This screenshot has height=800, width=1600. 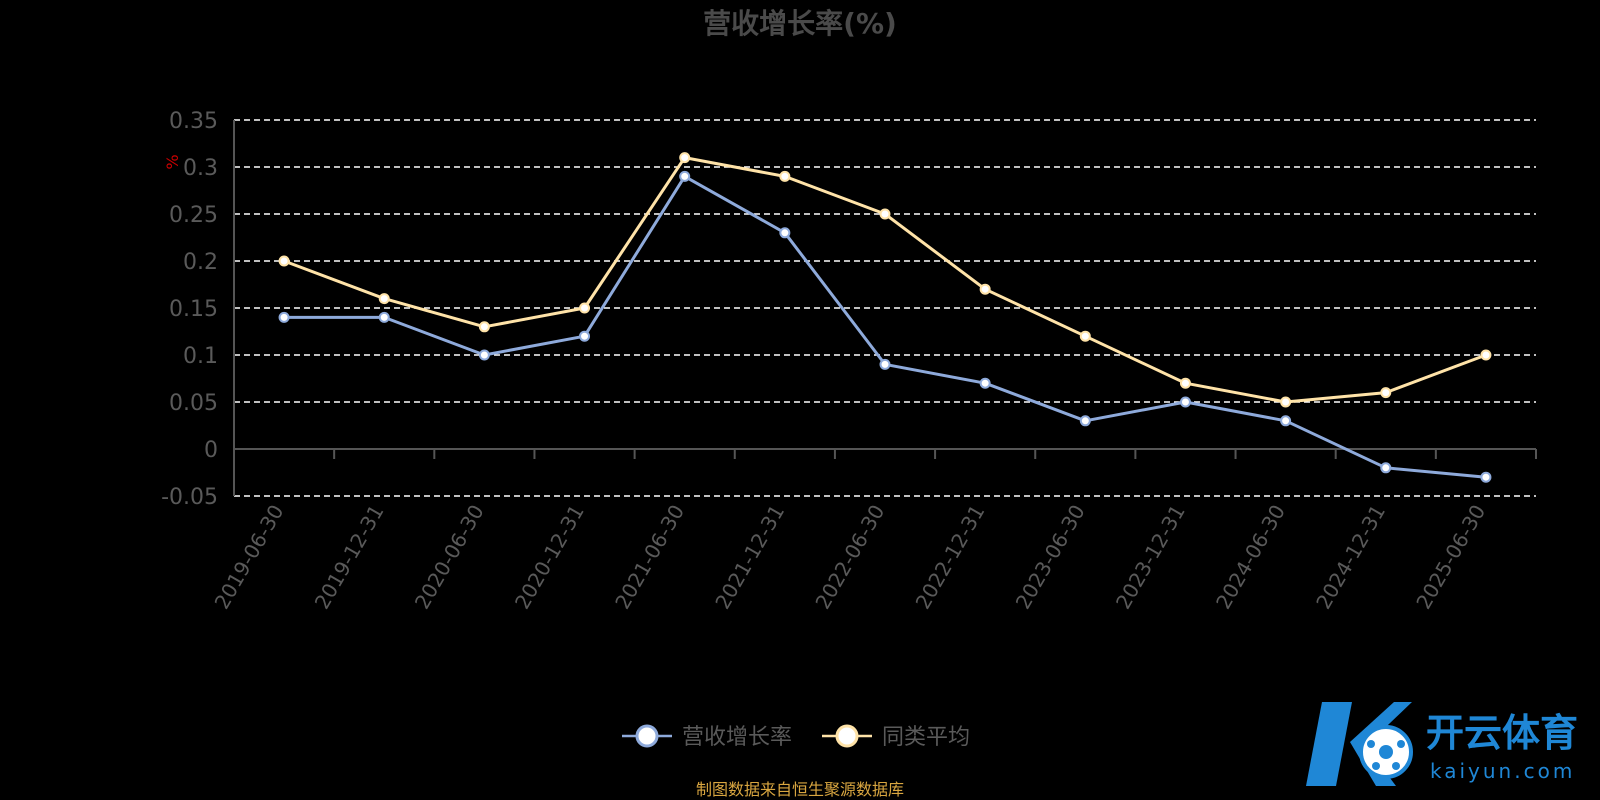 What do you see at coordinates (796, 737) in the screenshot?
I see `legend: 营收增长率 同类平均` at bounding box center [796, 737].